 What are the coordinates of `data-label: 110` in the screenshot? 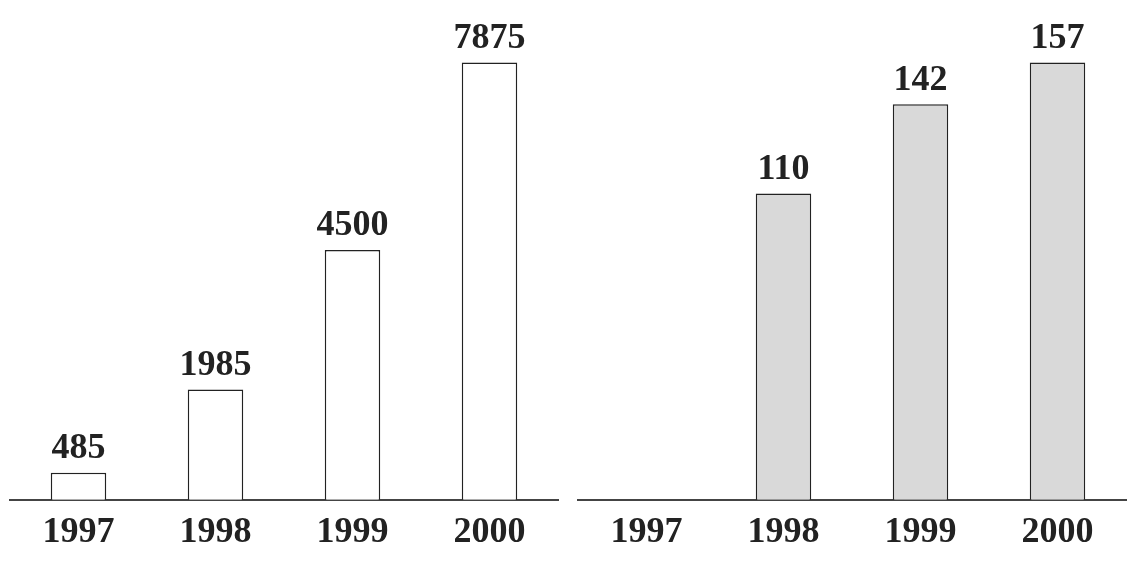 It's located at (783, 166).